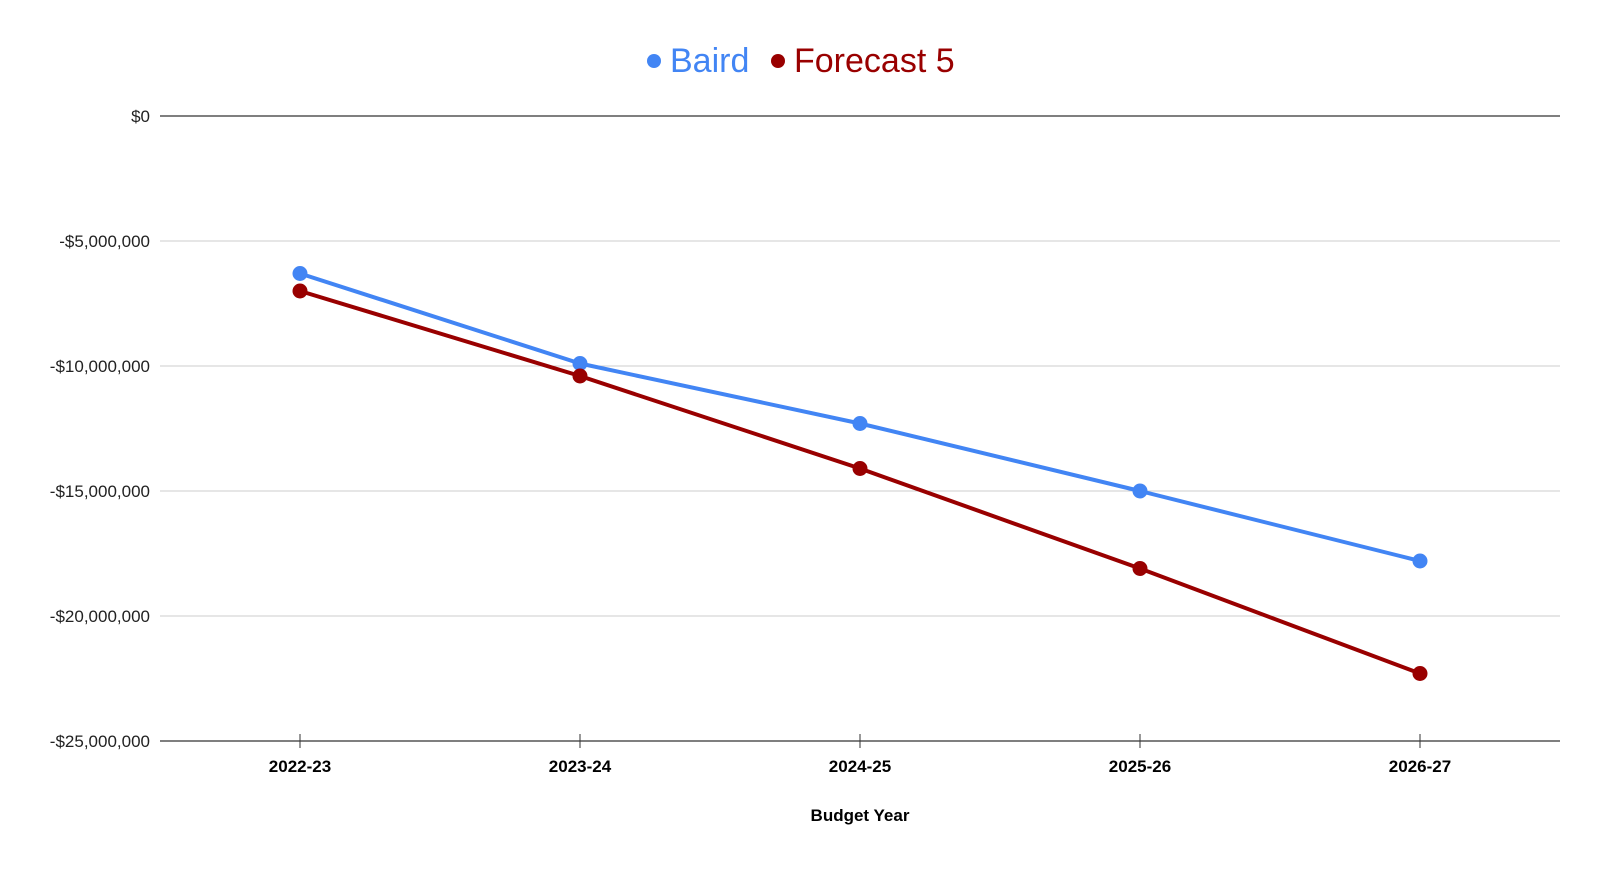  I want to click on legend: Baird Forecast 5, so click(801, 61).